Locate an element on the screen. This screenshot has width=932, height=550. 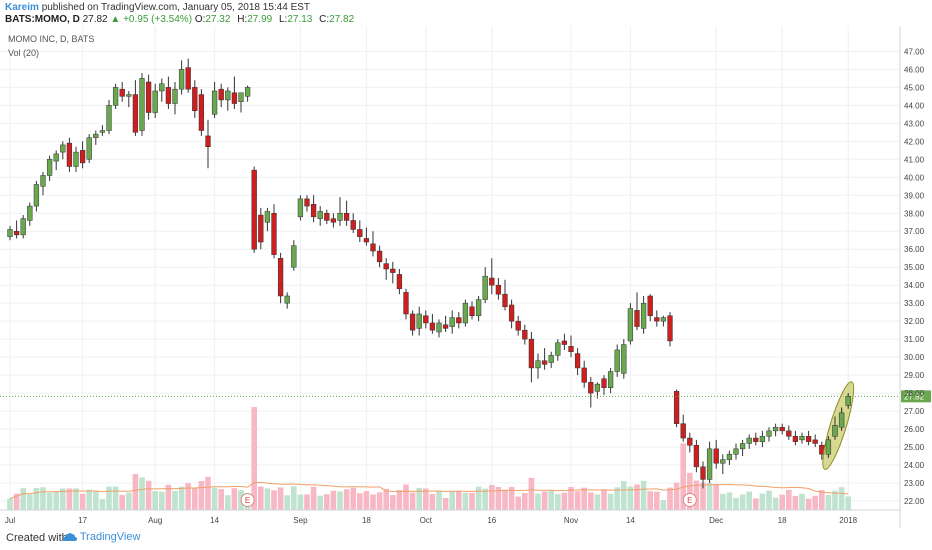
earnings-marker-label: E is located at coordinates (689, 500).